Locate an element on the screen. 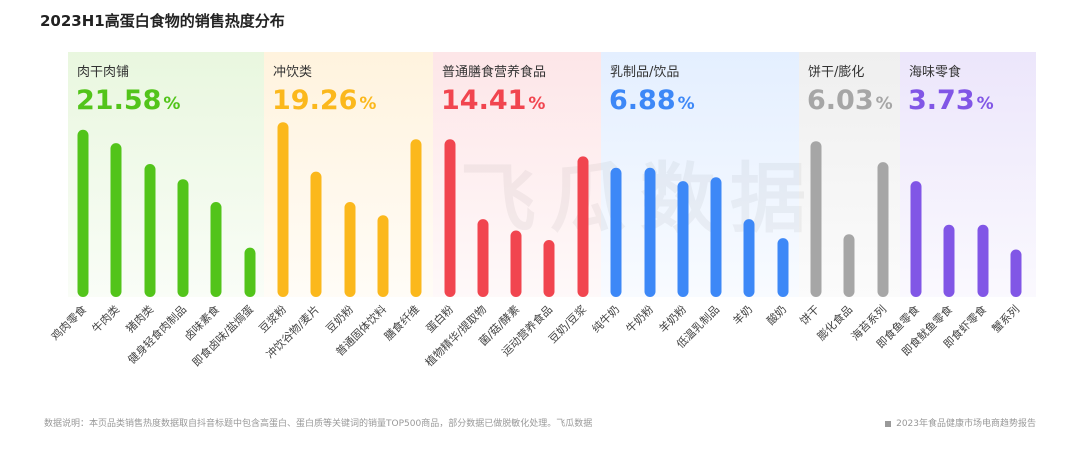  watermark: 飞瓜数据 is located at coordinates (640, 198).